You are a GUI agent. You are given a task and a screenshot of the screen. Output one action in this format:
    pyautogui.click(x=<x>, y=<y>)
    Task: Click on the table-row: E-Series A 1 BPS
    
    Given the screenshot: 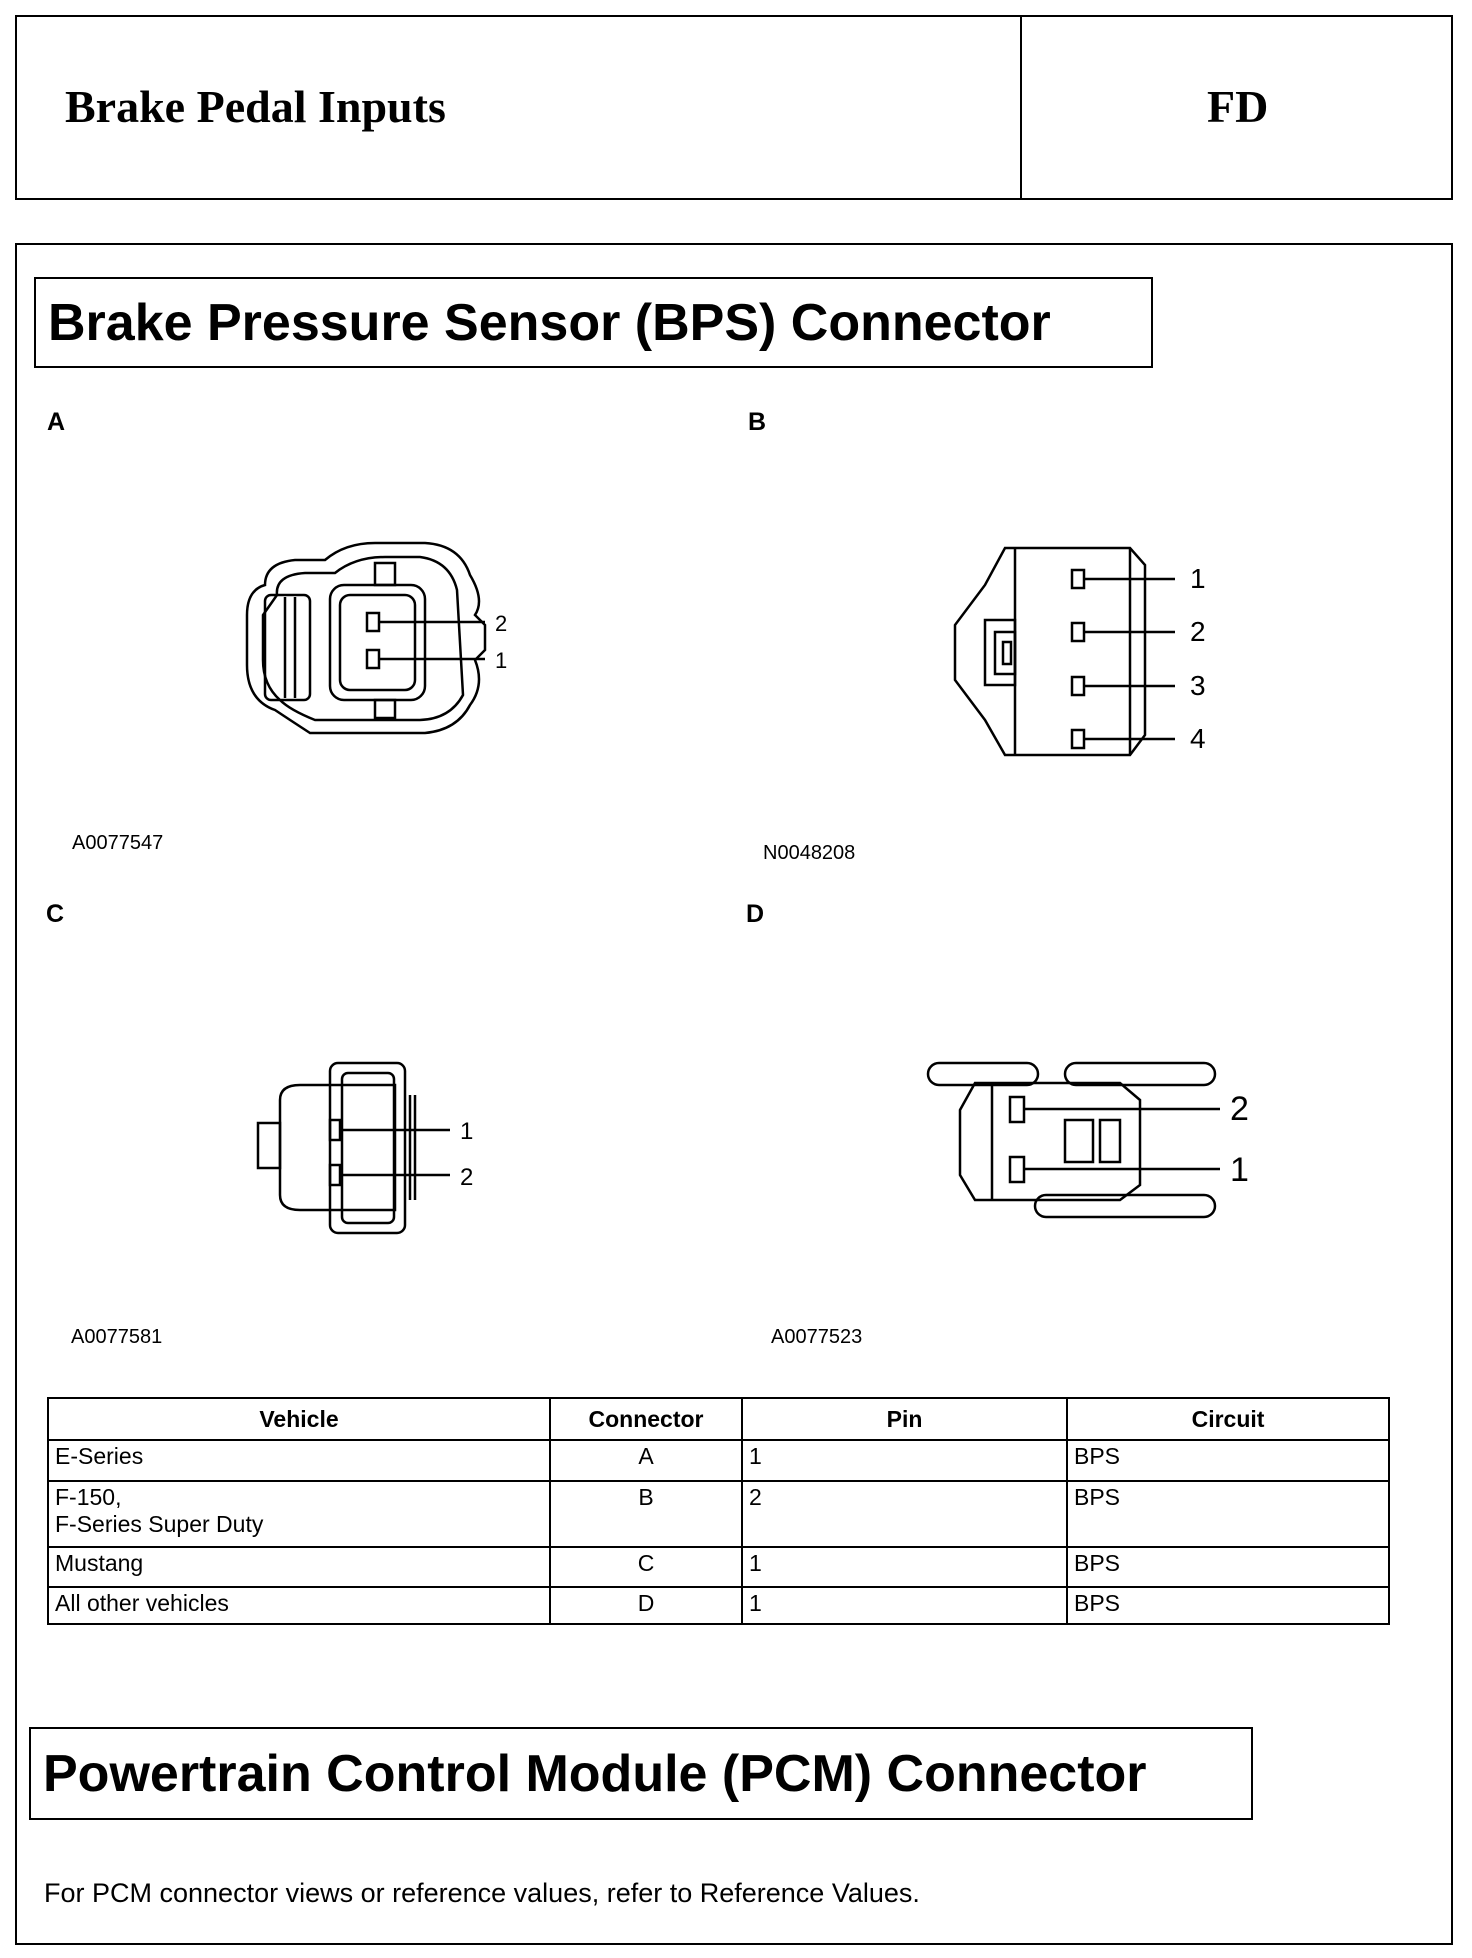 What is the action you would take?
    pyautogui.click(x=718, y=1460)
    